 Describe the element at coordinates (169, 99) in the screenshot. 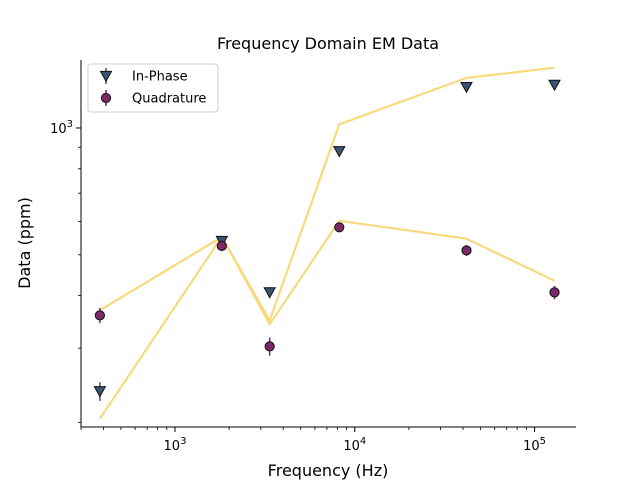

I see `legend-quadrature-label: Quadrature` at that location.